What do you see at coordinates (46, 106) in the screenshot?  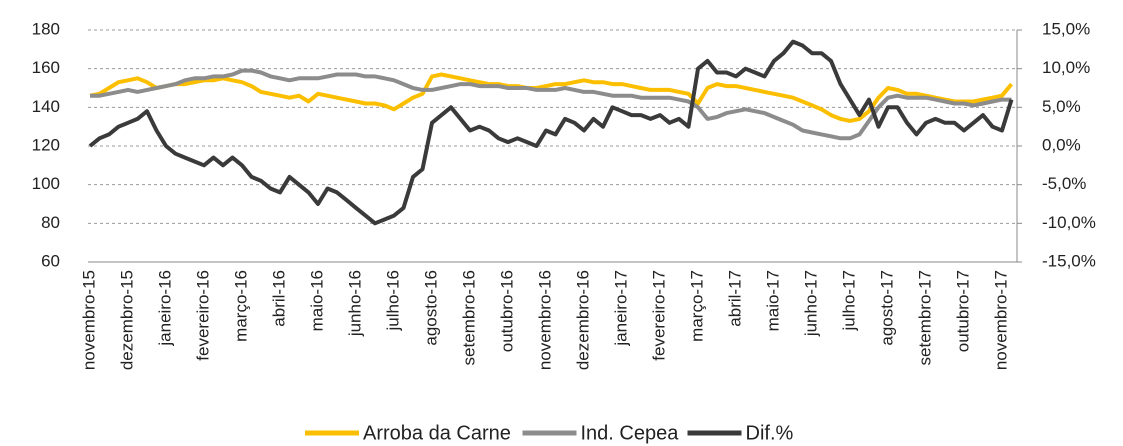 I see `y-tick-label: 140` at bounding box center [46, 106].